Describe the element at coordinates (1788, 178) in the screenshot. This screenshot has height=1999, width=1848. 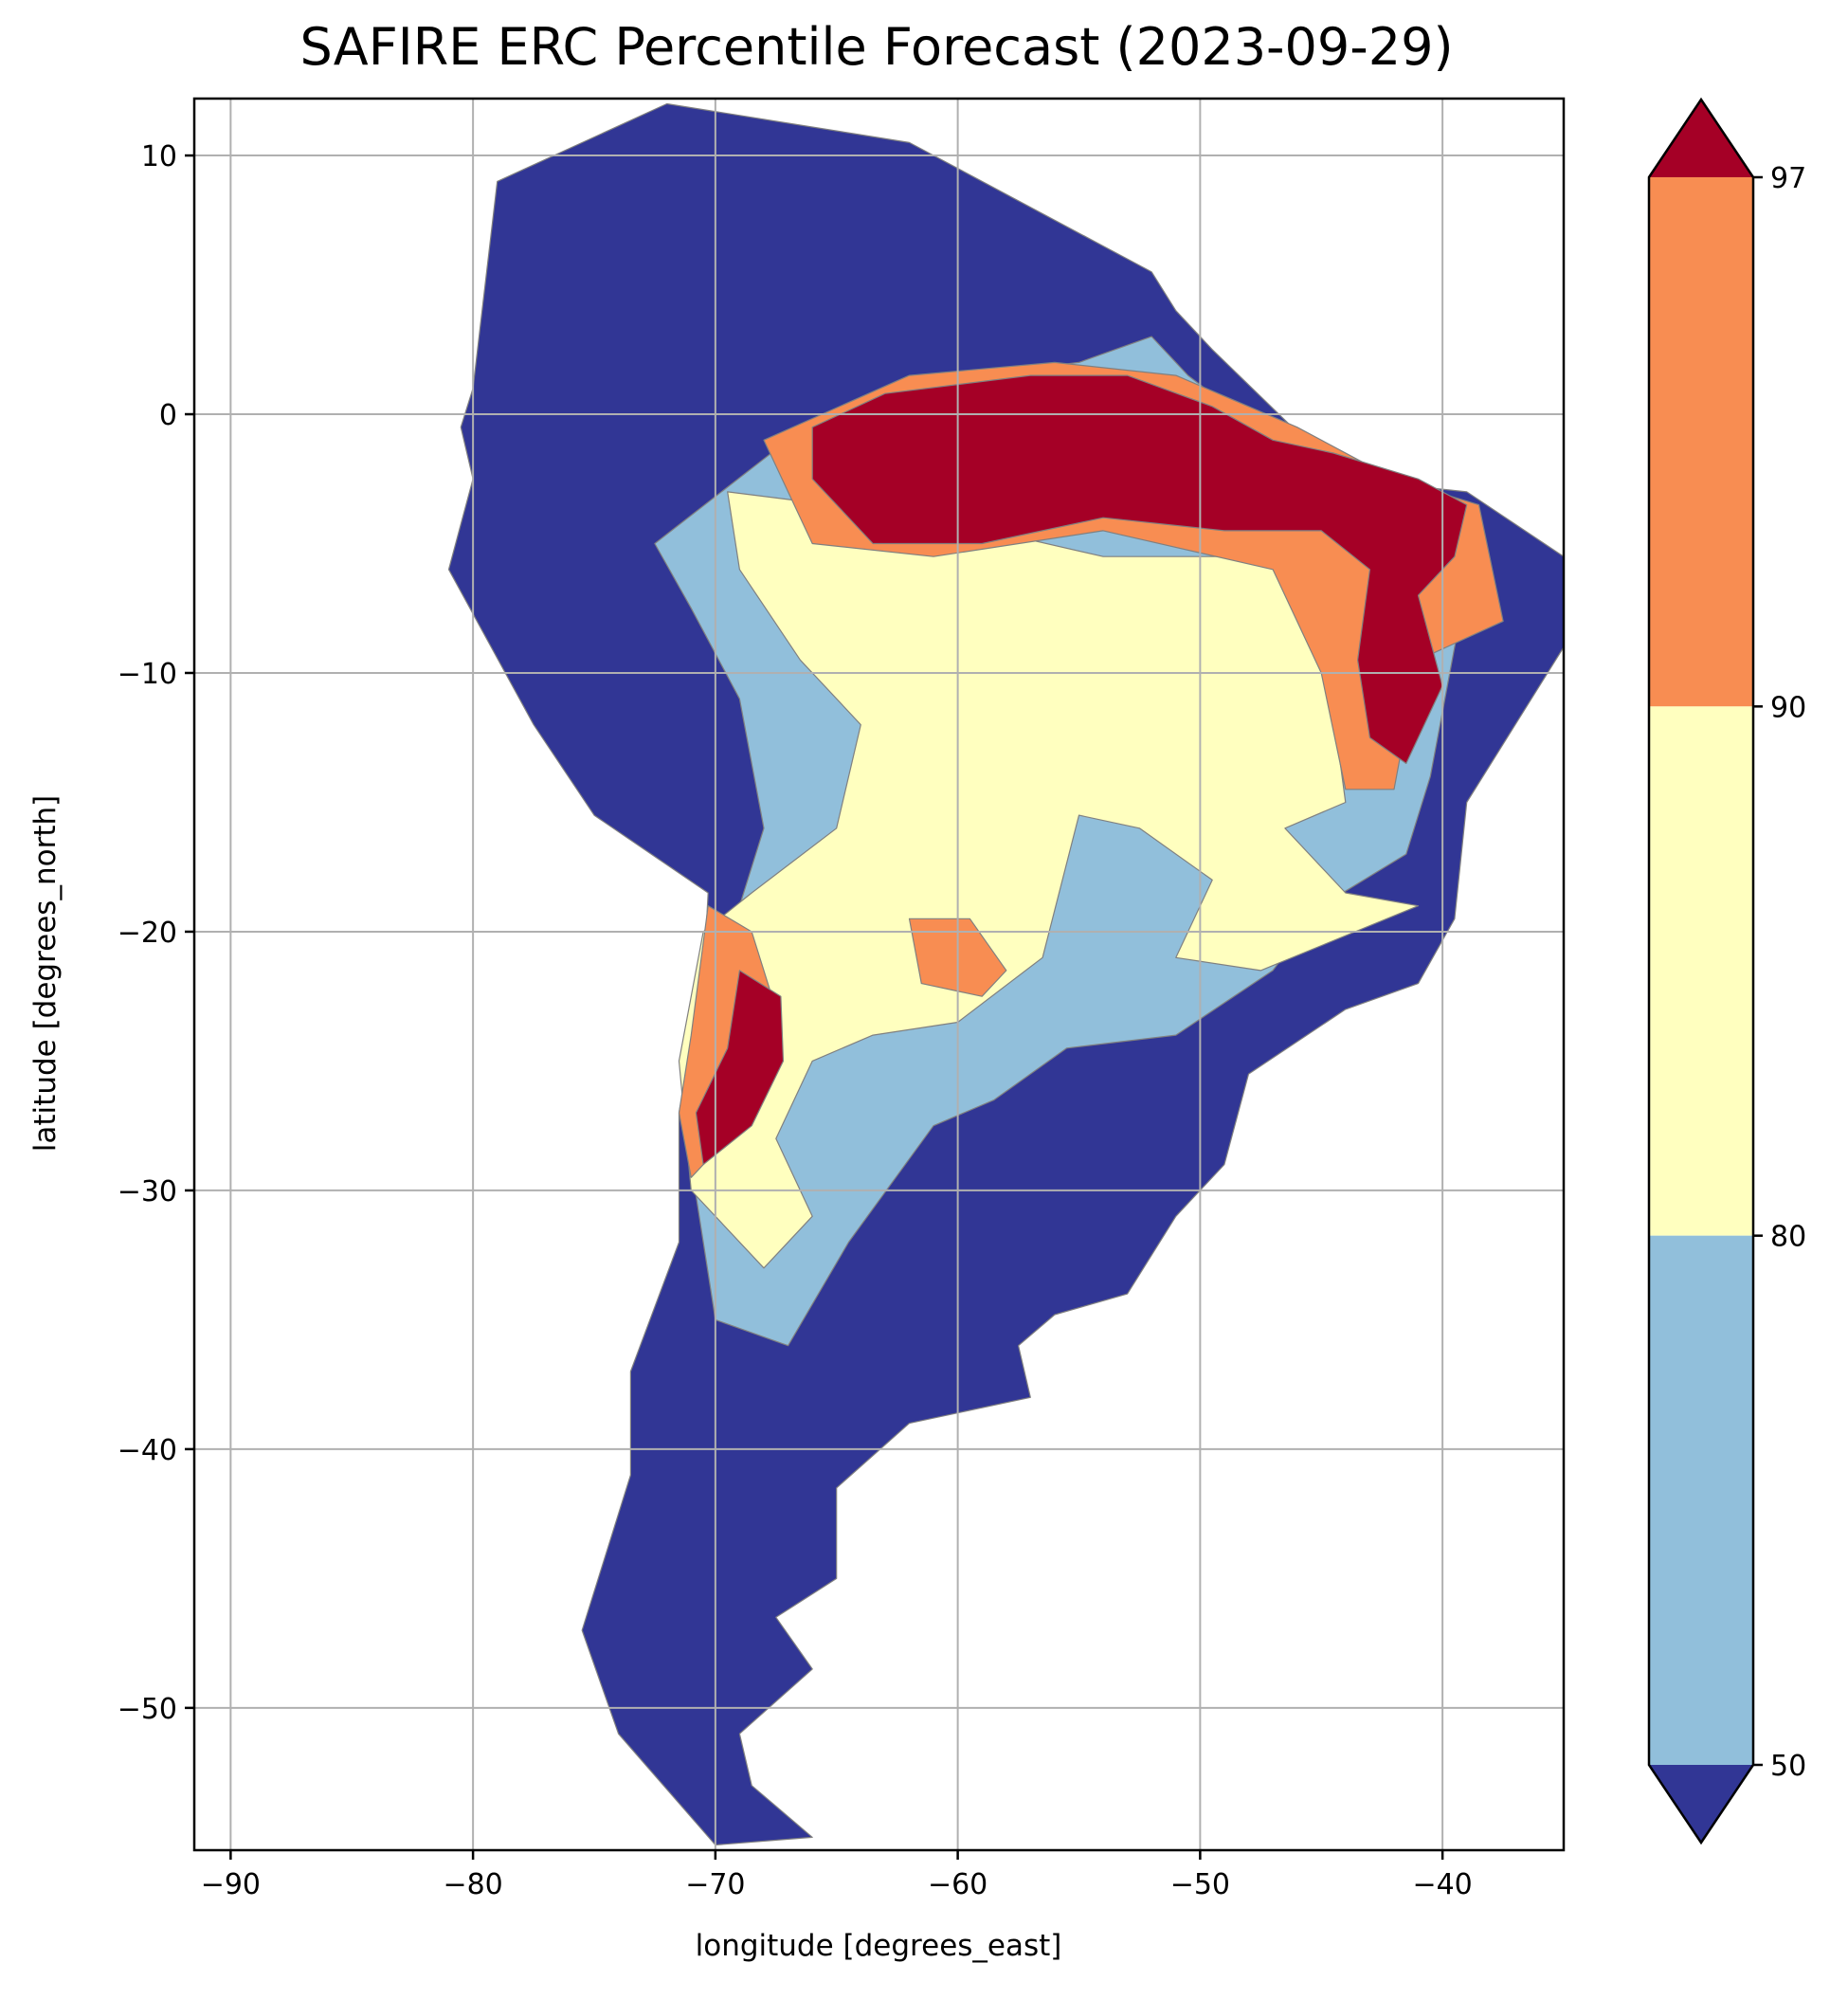
I see `colorbar-tick-label: 97` at that location.